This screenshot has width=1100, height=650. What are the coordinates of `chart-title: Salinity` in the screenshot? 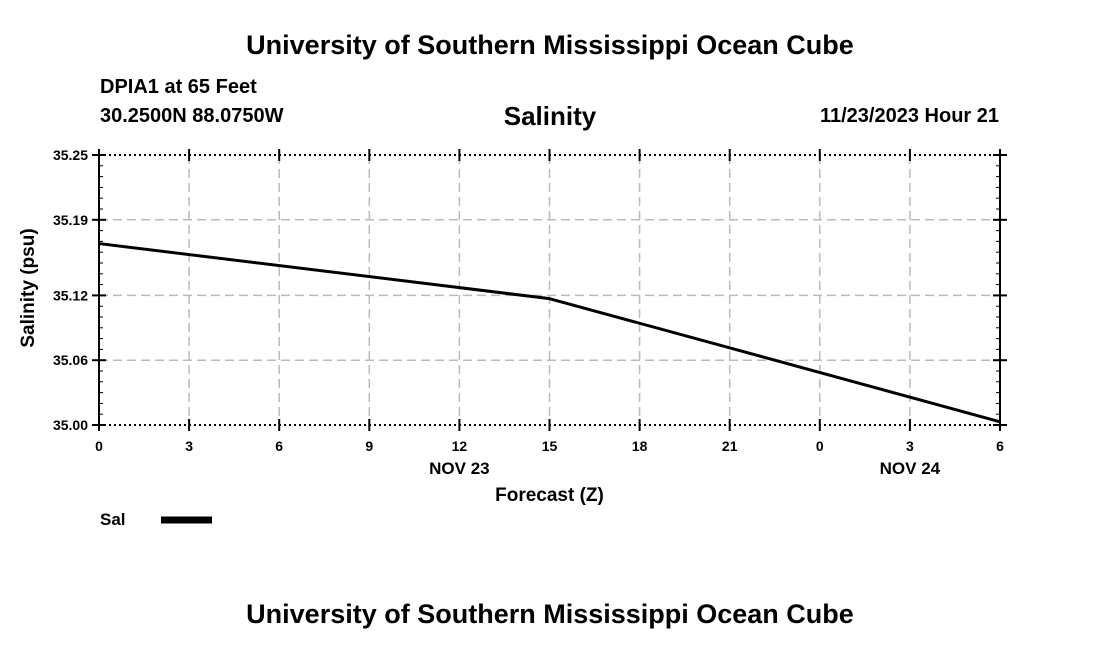 It's located at (550, 116).